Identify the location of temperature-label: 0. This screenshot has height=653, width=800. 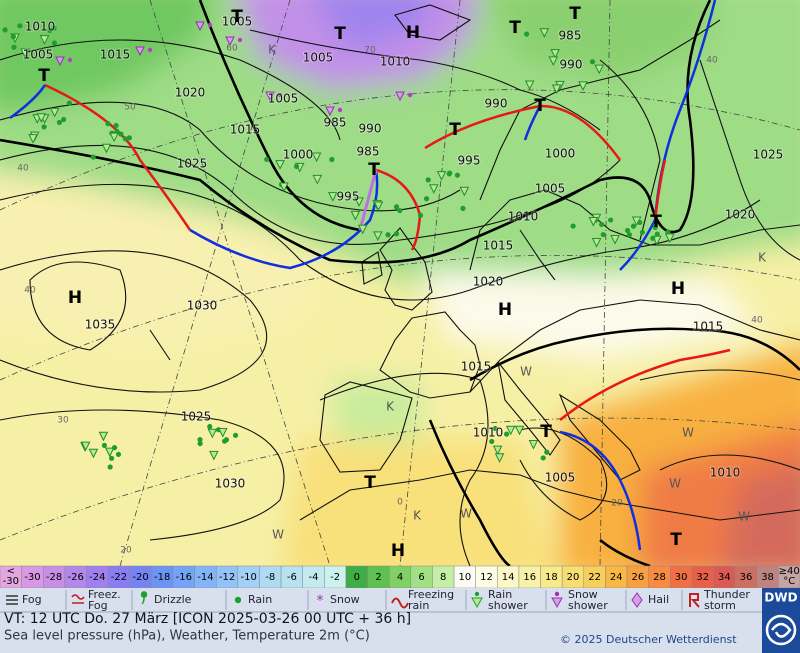
(400, 503).